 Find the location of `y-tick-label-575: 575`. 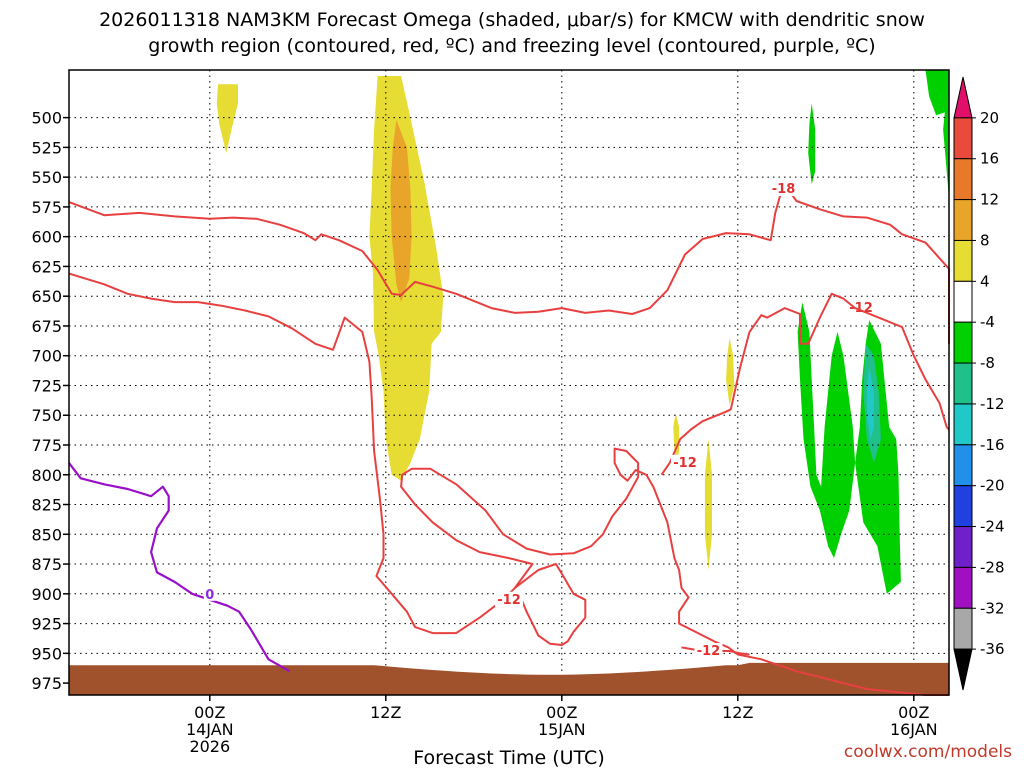

y-tick-label-575: 575 is located at coordinates (46, 207).